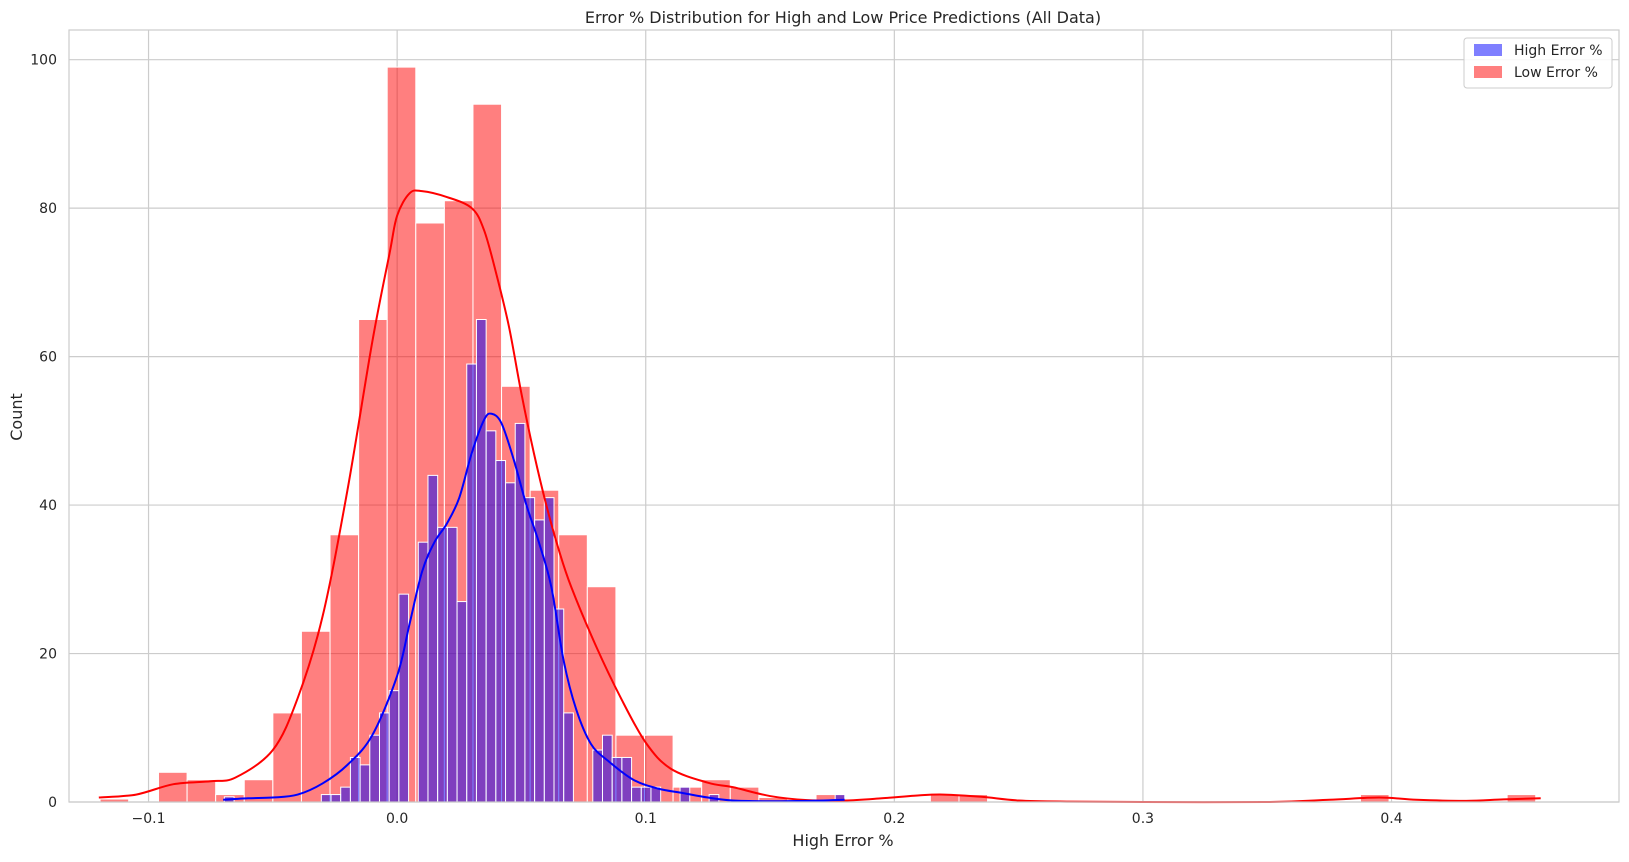 Image resolution: width=1629 pixels, height=862 pixels. Describe the element at coordinates (48, 506) in the screenshot. I see `y-tick-label: 40` at that location.